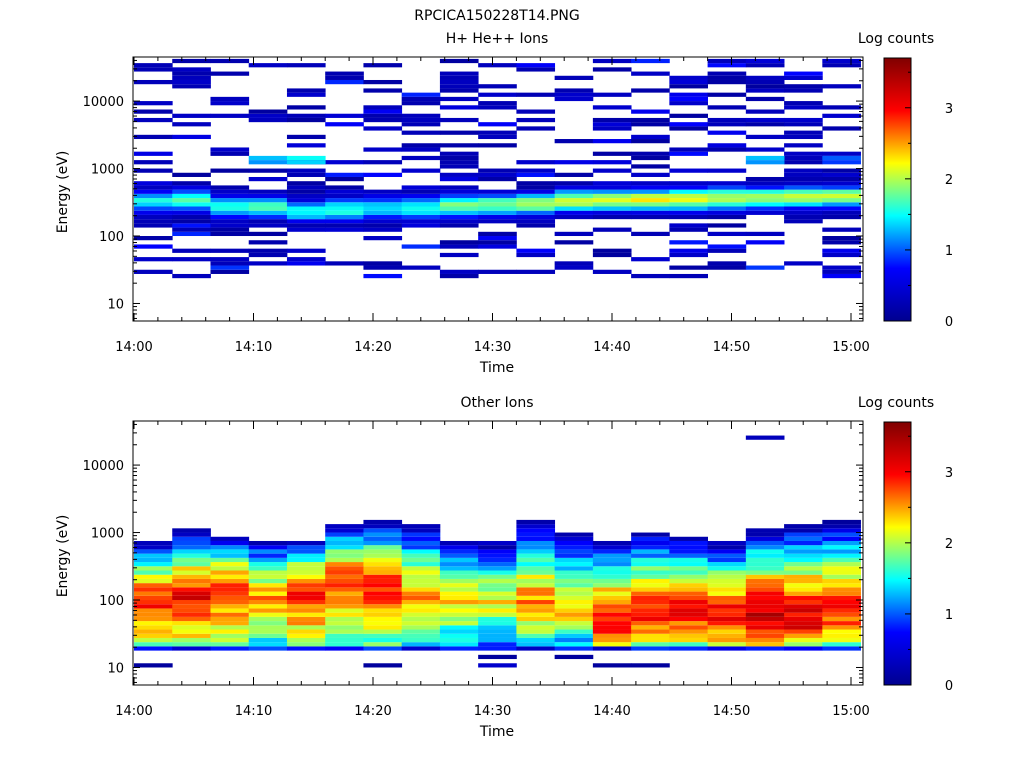 This screenshot has height=768, width=1024. Describe the element at coordinates (650, 665) in the screenshot. I see `heatmap-isolated-bin` at that location.